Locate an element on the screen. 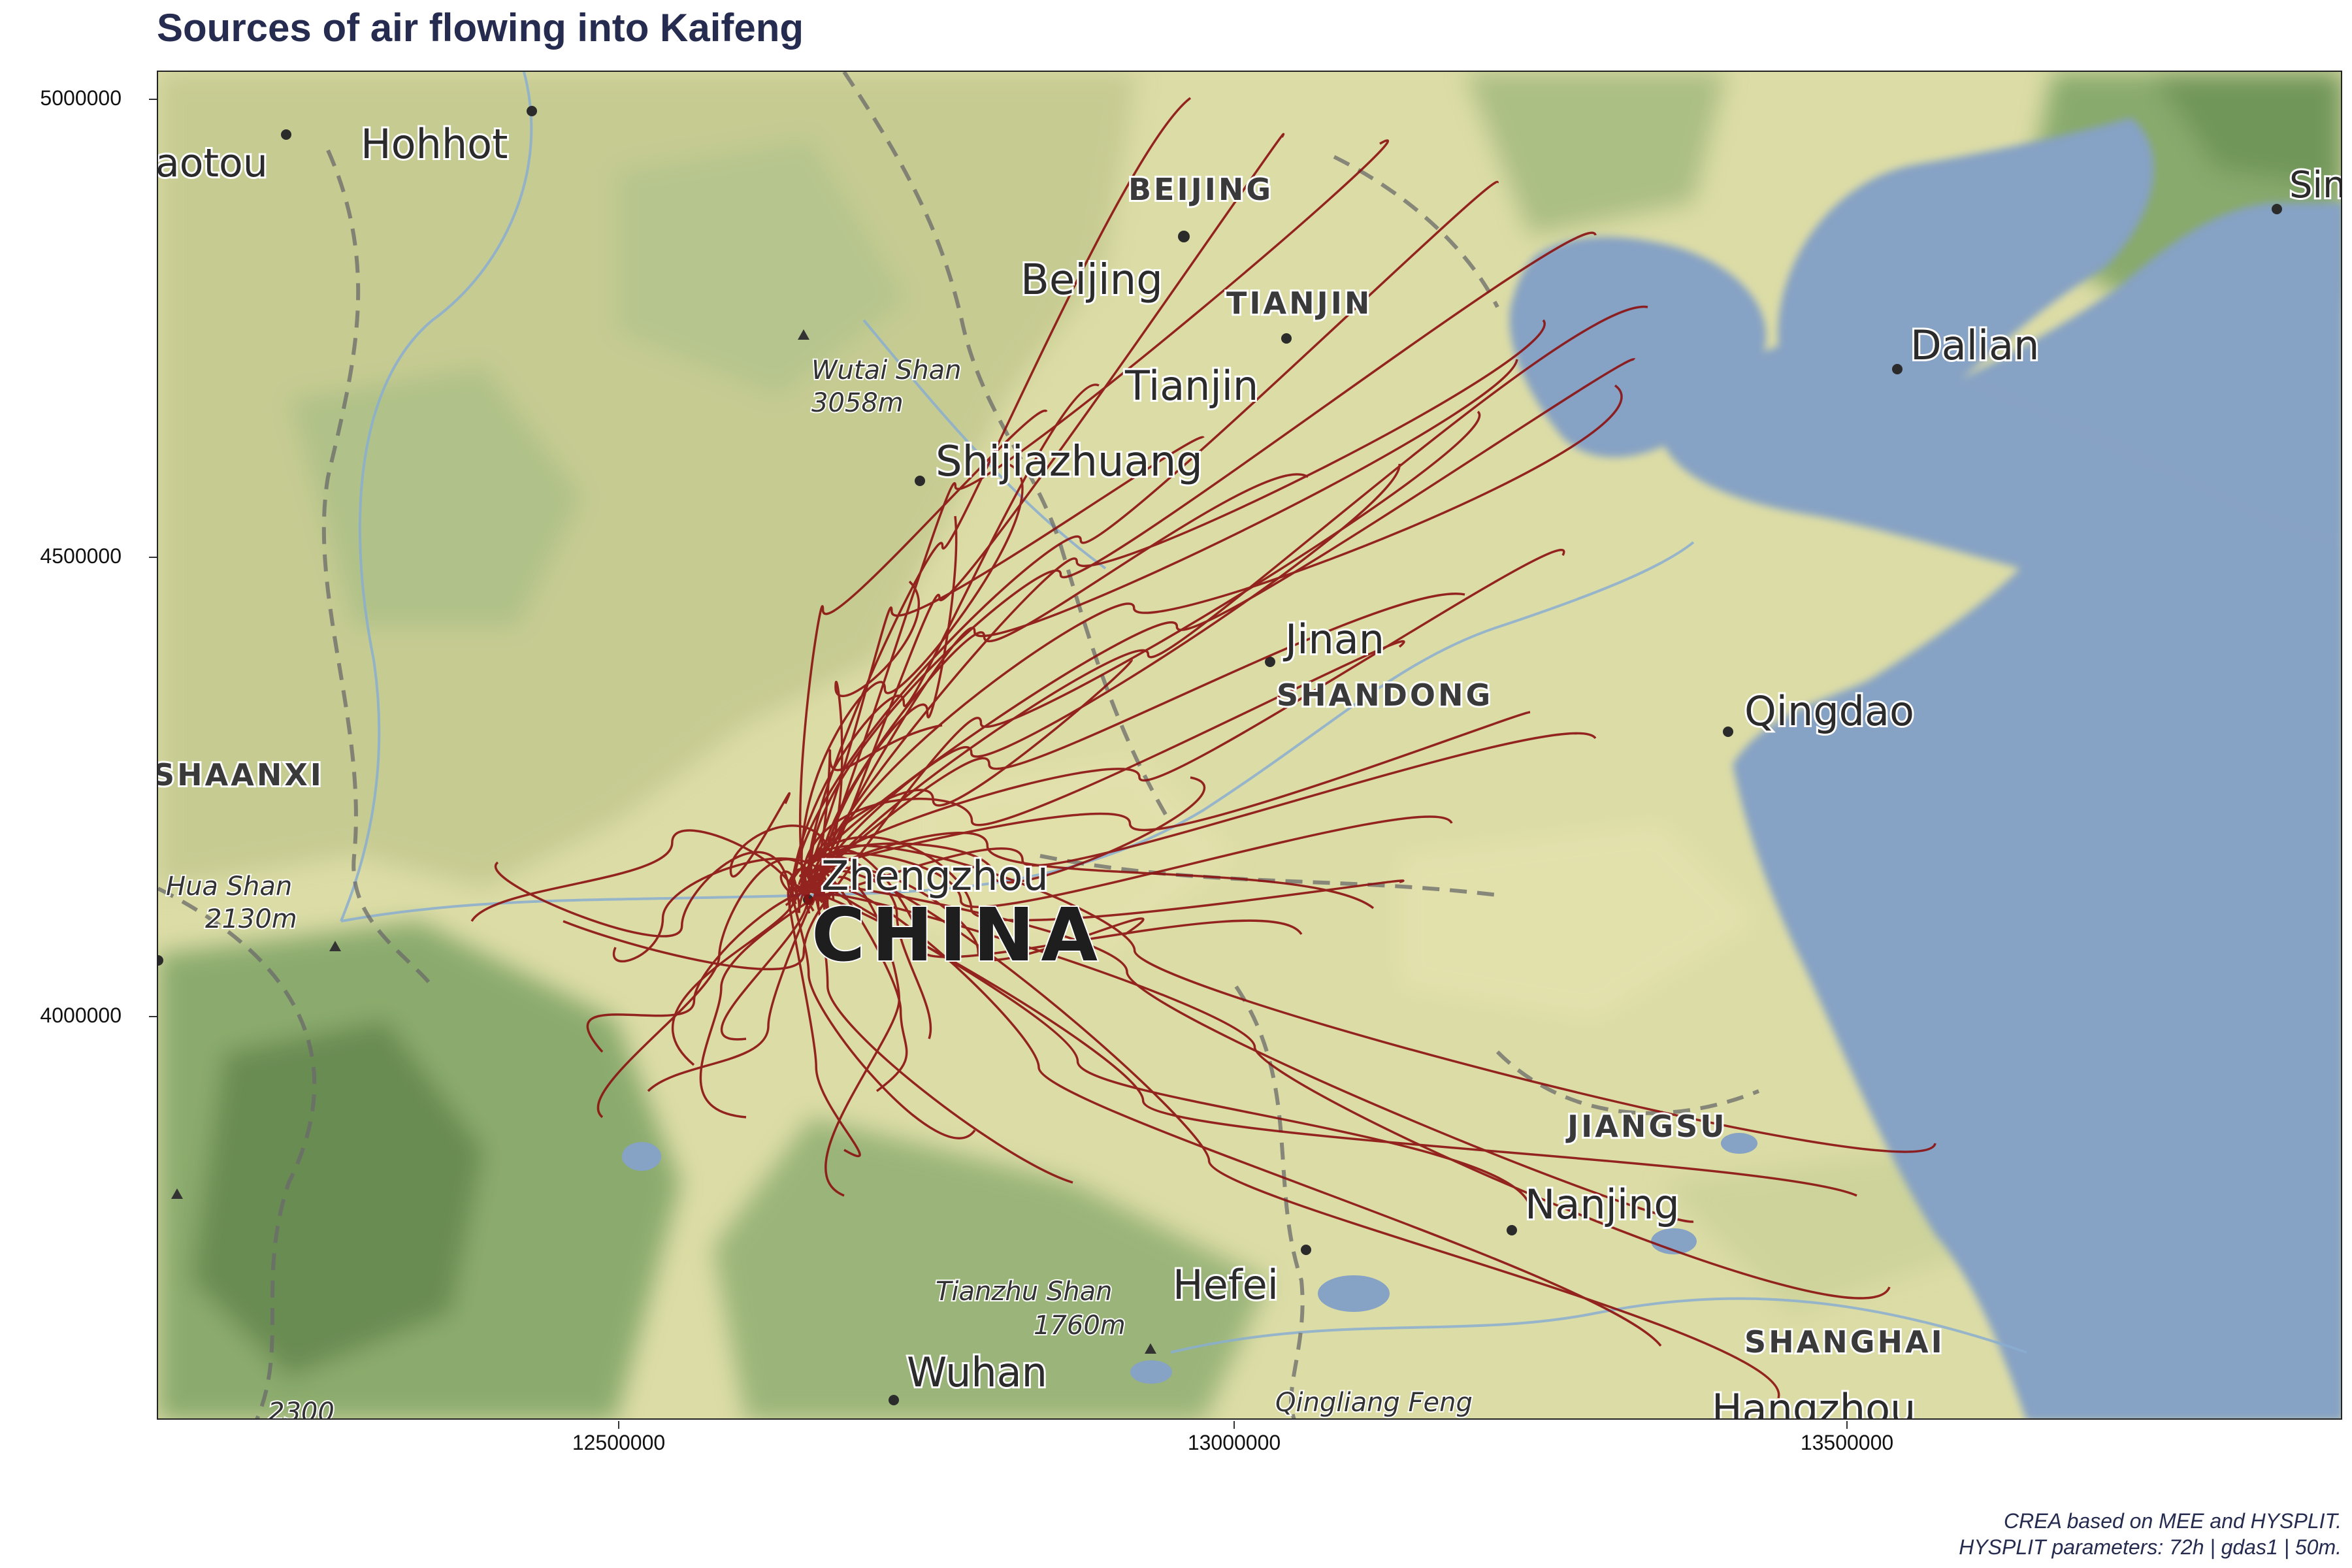 This screenshot has height=1568, width=2352. x-tick-label: 13500000 is located at coordinates (1847, 1442).